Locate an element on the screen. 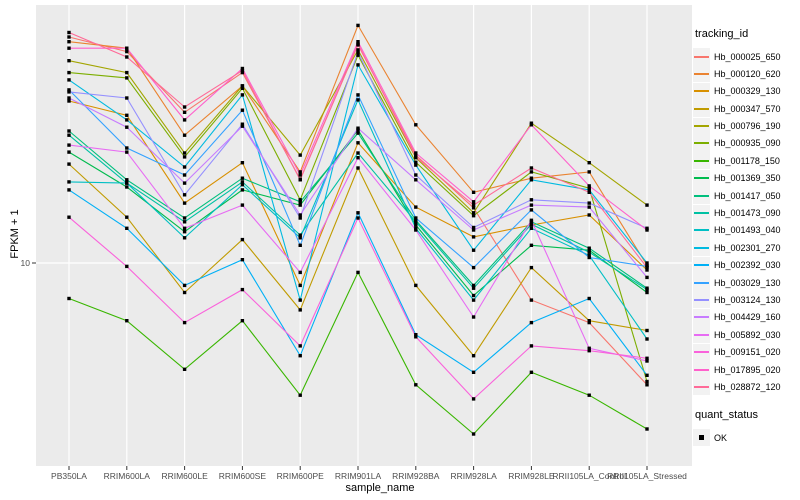 Image resolution: width=800 pixels, height=500 pixels. legend-label: Hb_003124_130 is located at coordinates (747, 299).